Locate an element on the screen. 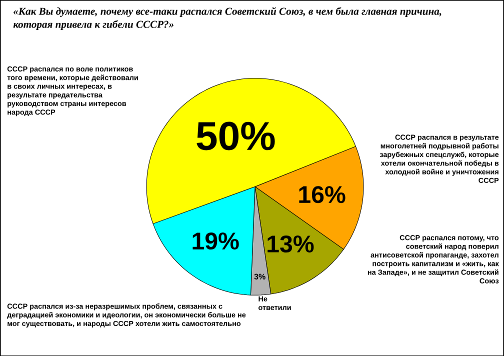 This screenshot has width=504, height=356. data-label: 16% is located at coordinates (322, 194).